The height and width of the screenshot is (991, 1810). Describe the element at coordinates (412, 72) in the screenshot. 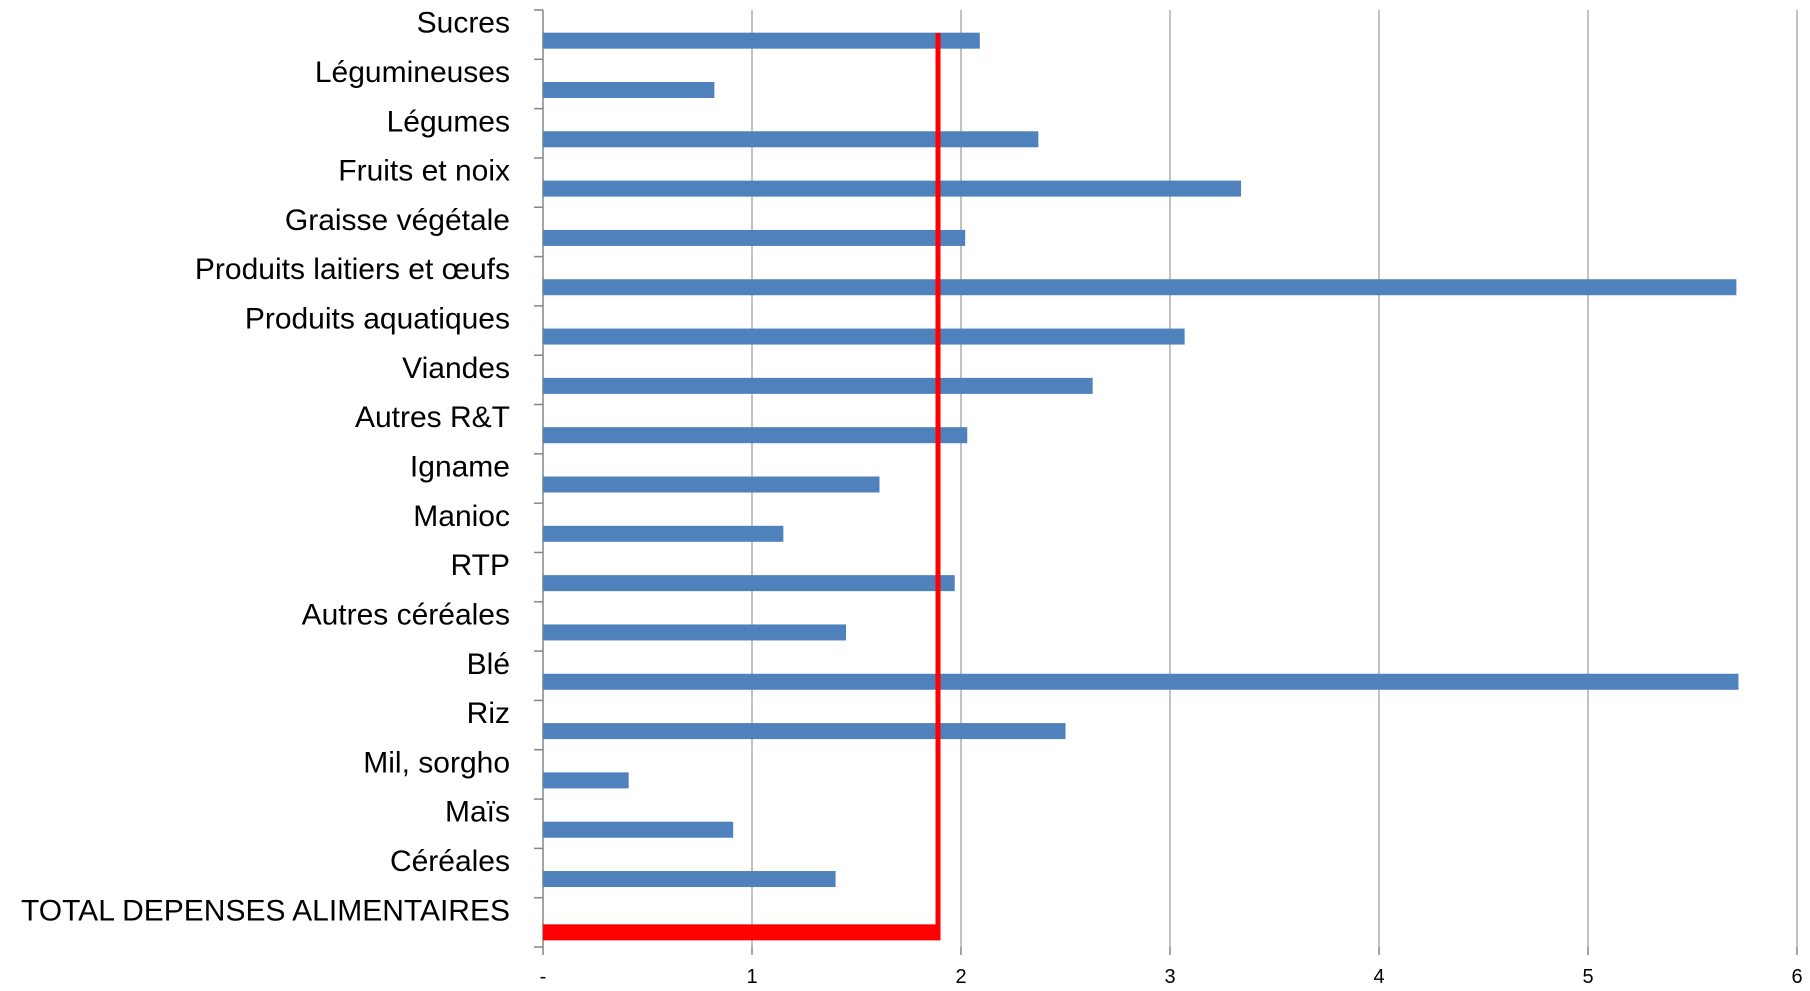

I see `category-label: Légumineuses` at that location.